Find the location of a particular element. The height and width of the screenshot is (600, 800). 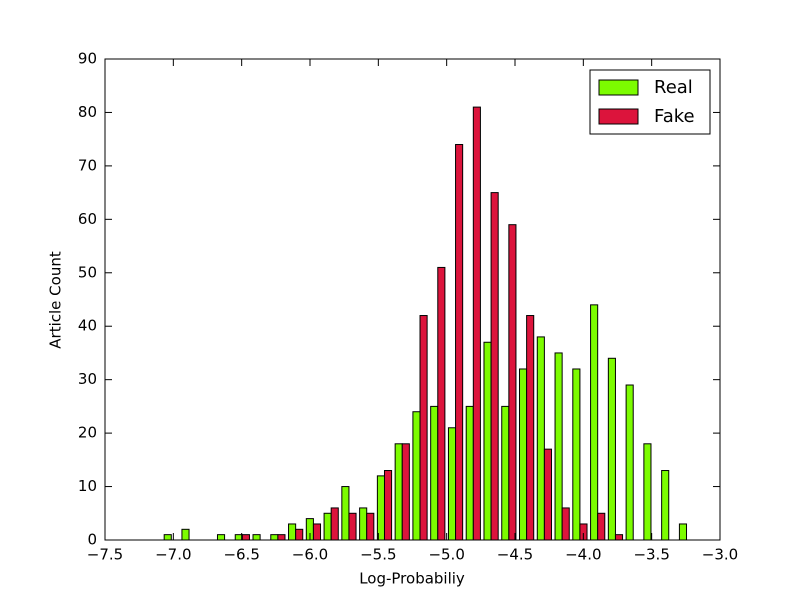

y-tick-label: 60 is located at coordinates (87, 219).